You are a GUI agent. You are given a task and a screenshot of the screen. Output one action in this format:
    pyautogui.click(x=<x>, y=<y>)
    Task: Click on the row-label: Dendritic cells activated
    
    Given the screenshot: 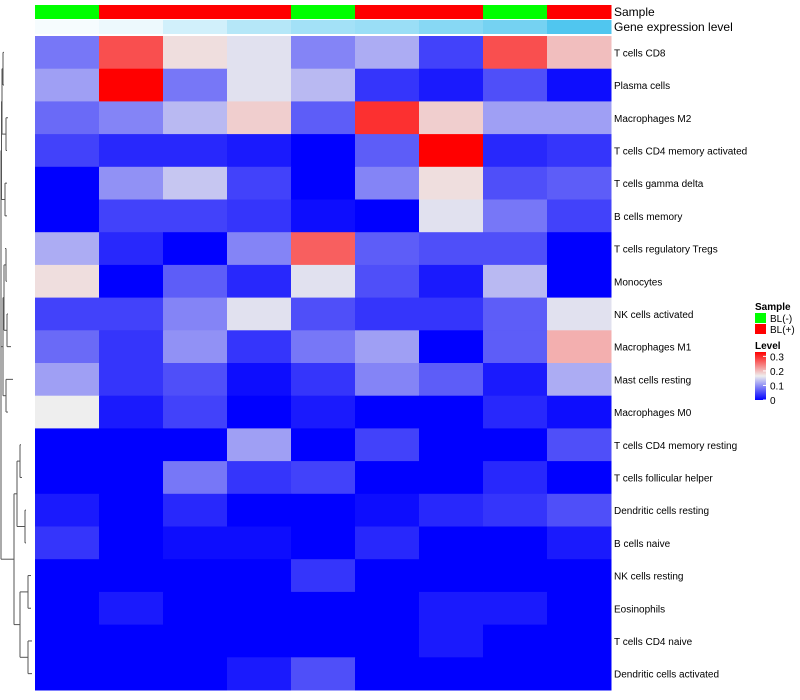 What is the action you would take?
    pyautogui.click(x=666, y=675)
    